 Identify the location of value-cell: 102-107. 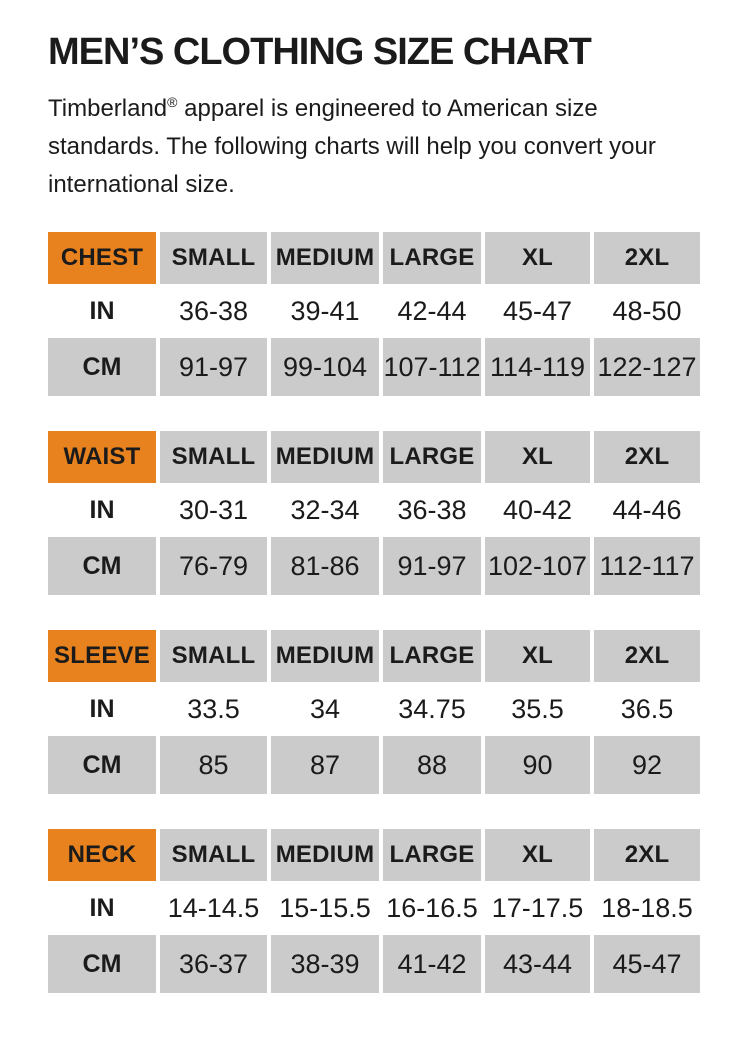
(537, 566).